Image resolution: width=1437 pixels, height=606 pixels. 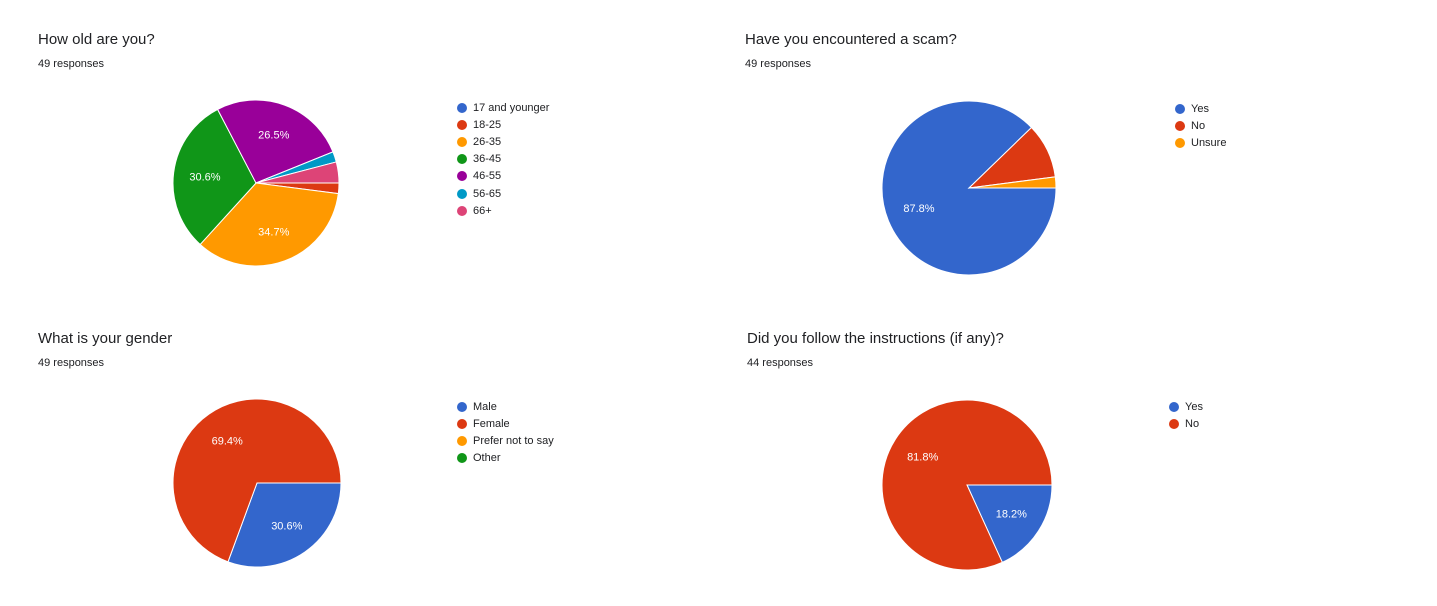 I want to click on pie-chart-instructions: 18.2% 81.8%, so click(x=967, y=485).